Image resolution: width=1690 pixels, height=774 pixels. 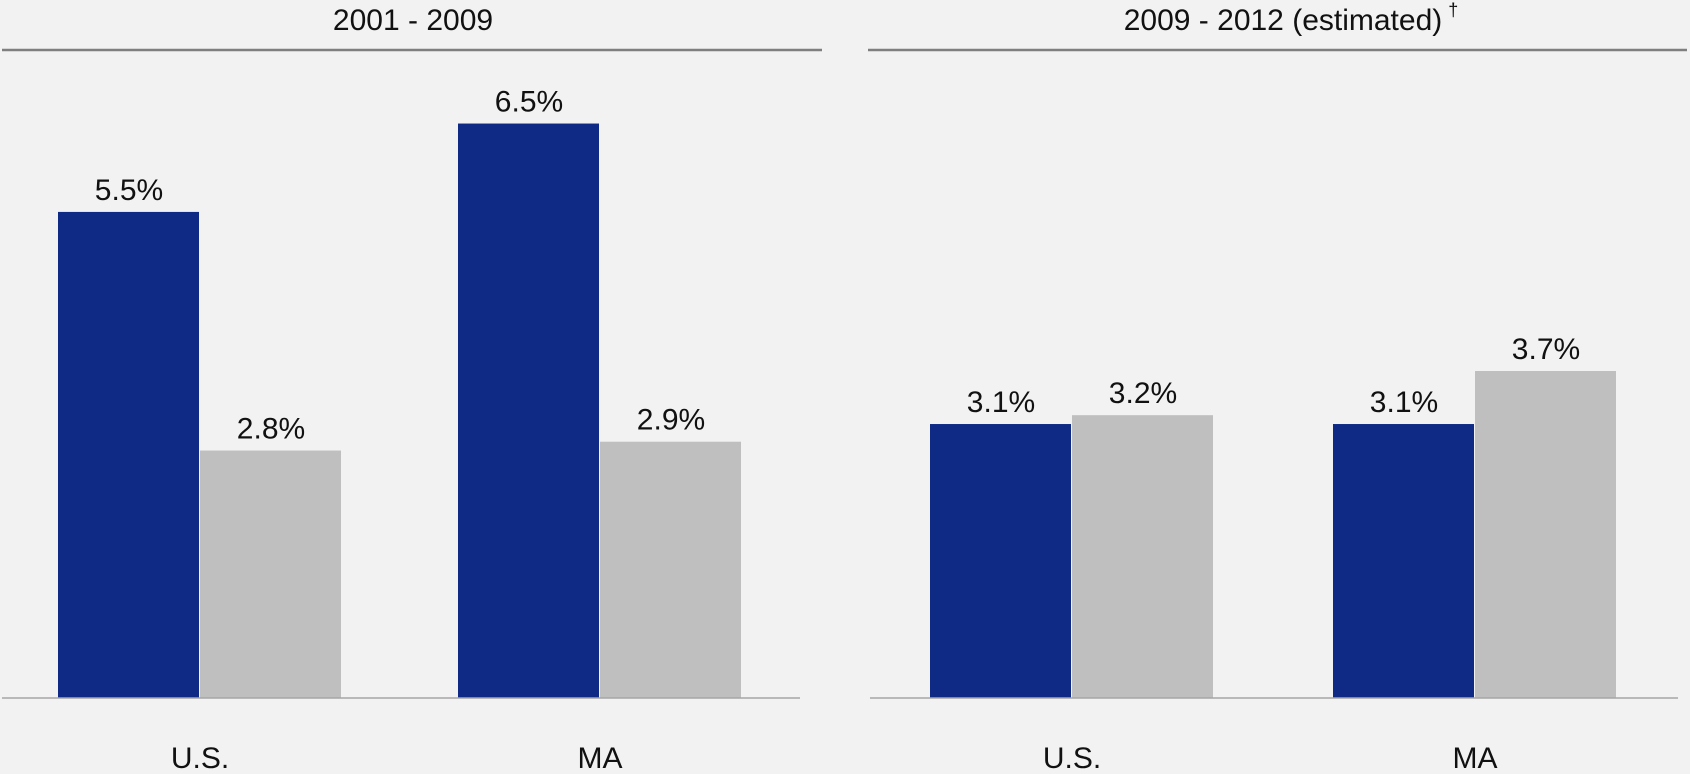 I want to click on title-note: †, so click(x=1453, y=10).